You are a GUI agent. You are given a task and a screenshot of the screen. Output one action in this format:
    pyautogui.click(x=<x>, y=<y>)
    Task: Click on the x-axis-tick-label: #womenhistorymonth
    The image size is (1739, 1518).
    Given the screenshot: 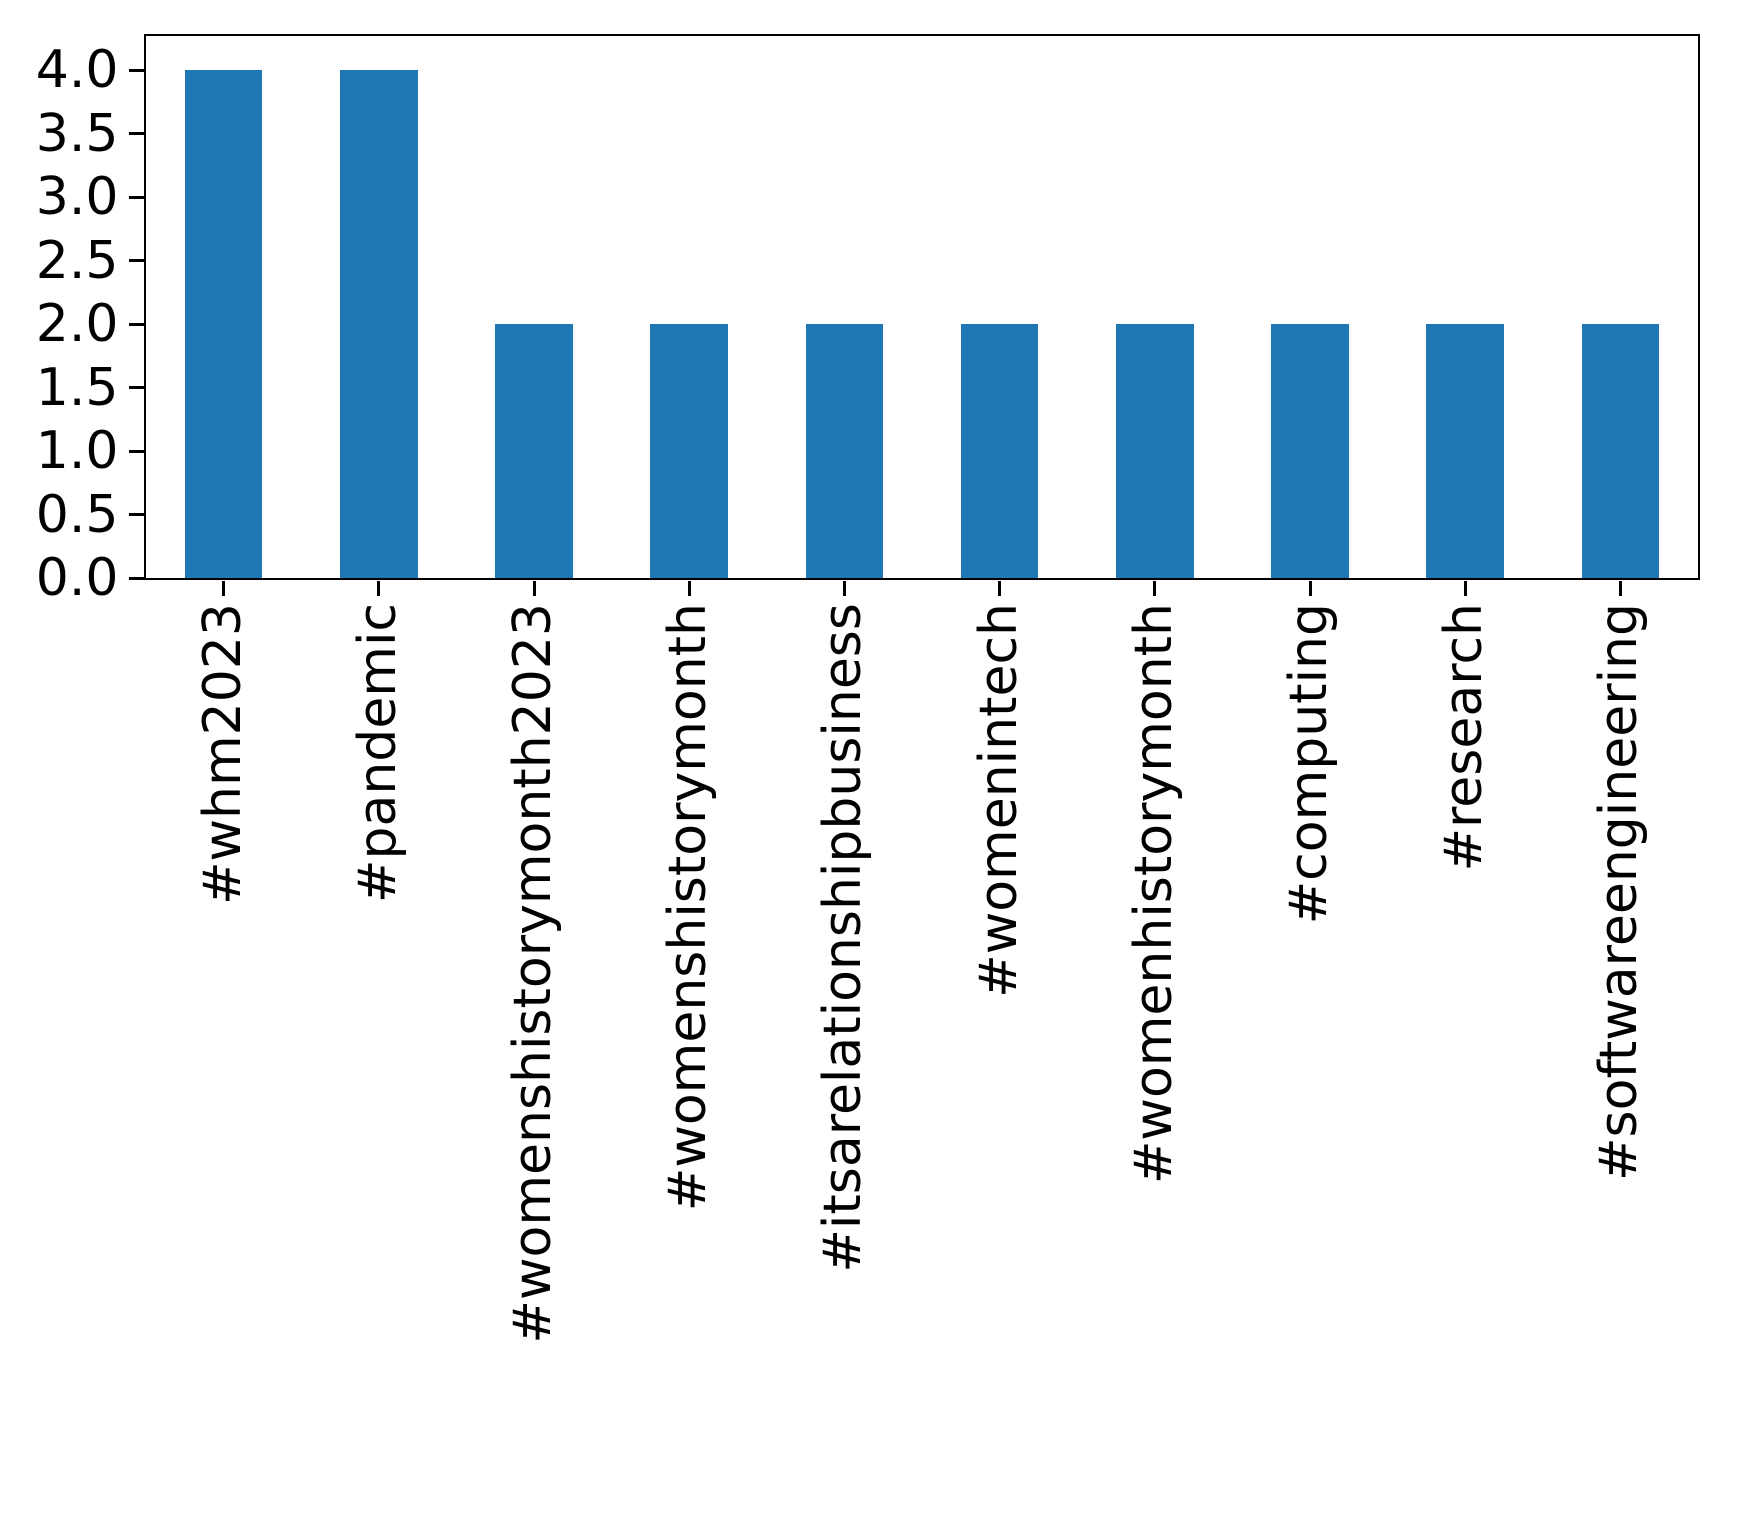 What is the action you would take?
    pyautogui.click(x=1153, y=894)
    